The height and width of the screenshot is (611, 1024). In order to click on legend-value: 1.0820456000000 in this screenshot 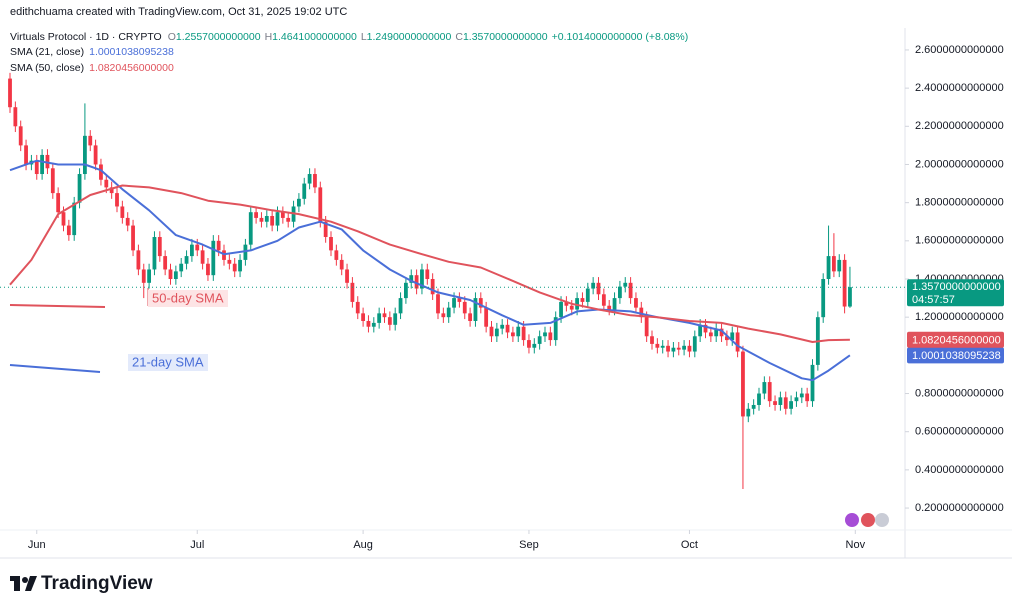, I will do `click(131, 68)`.